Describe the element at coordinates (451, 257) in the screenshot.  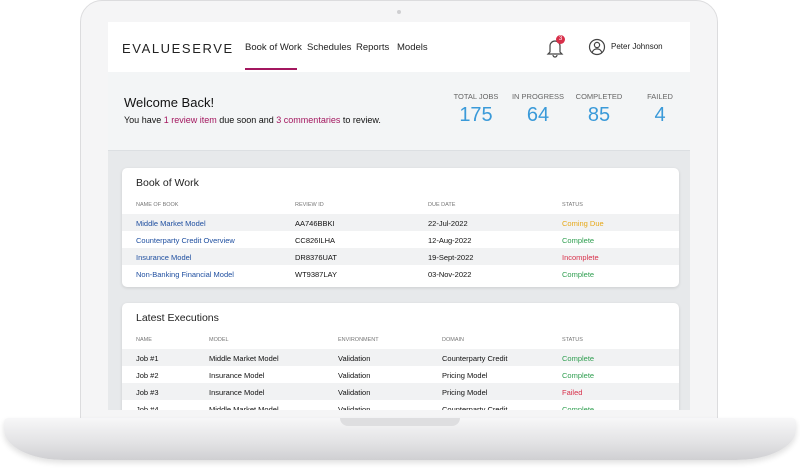
I see `cell: 19-Sept-2022` at that location.